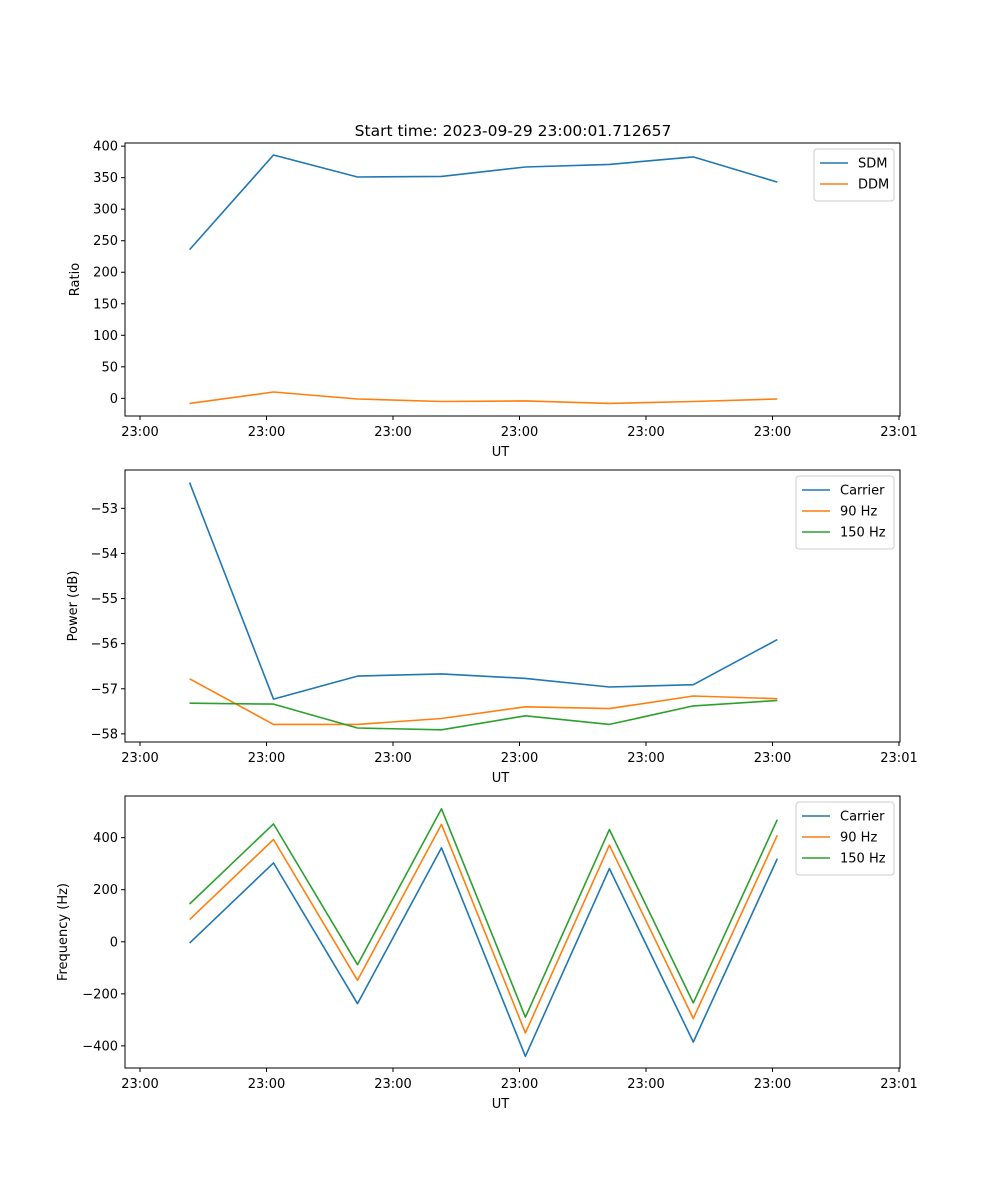  I want to click on y-tick-label: 150, so click(105, 304).